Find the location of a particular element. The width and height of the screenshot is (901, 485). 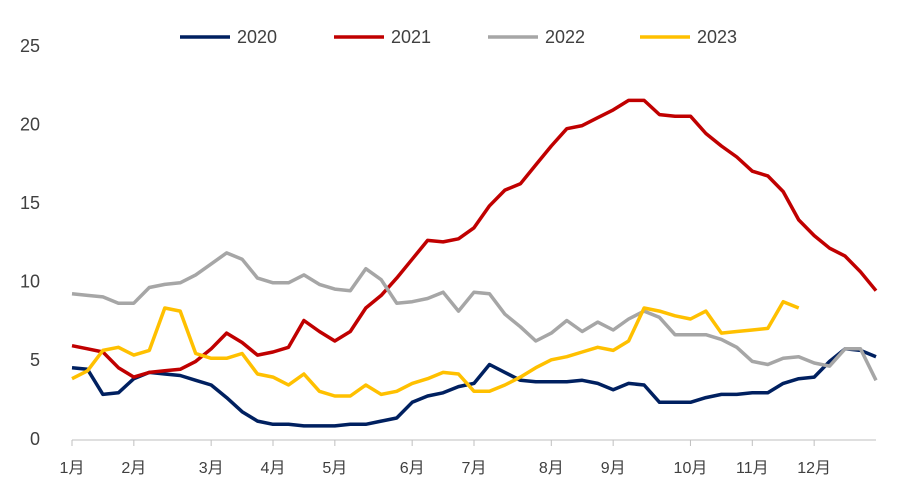

x-tick-label: 3月 is located at coordinates (211, 468).